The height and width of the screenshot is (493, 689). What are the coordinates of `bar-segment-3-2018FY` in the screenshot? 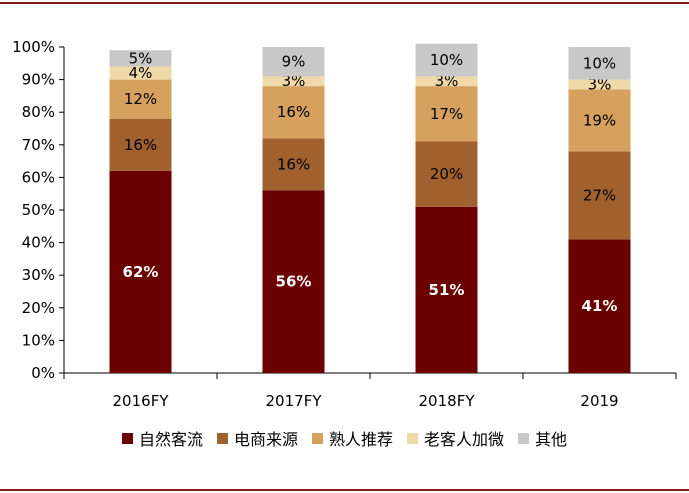 It's located at (446, 114).